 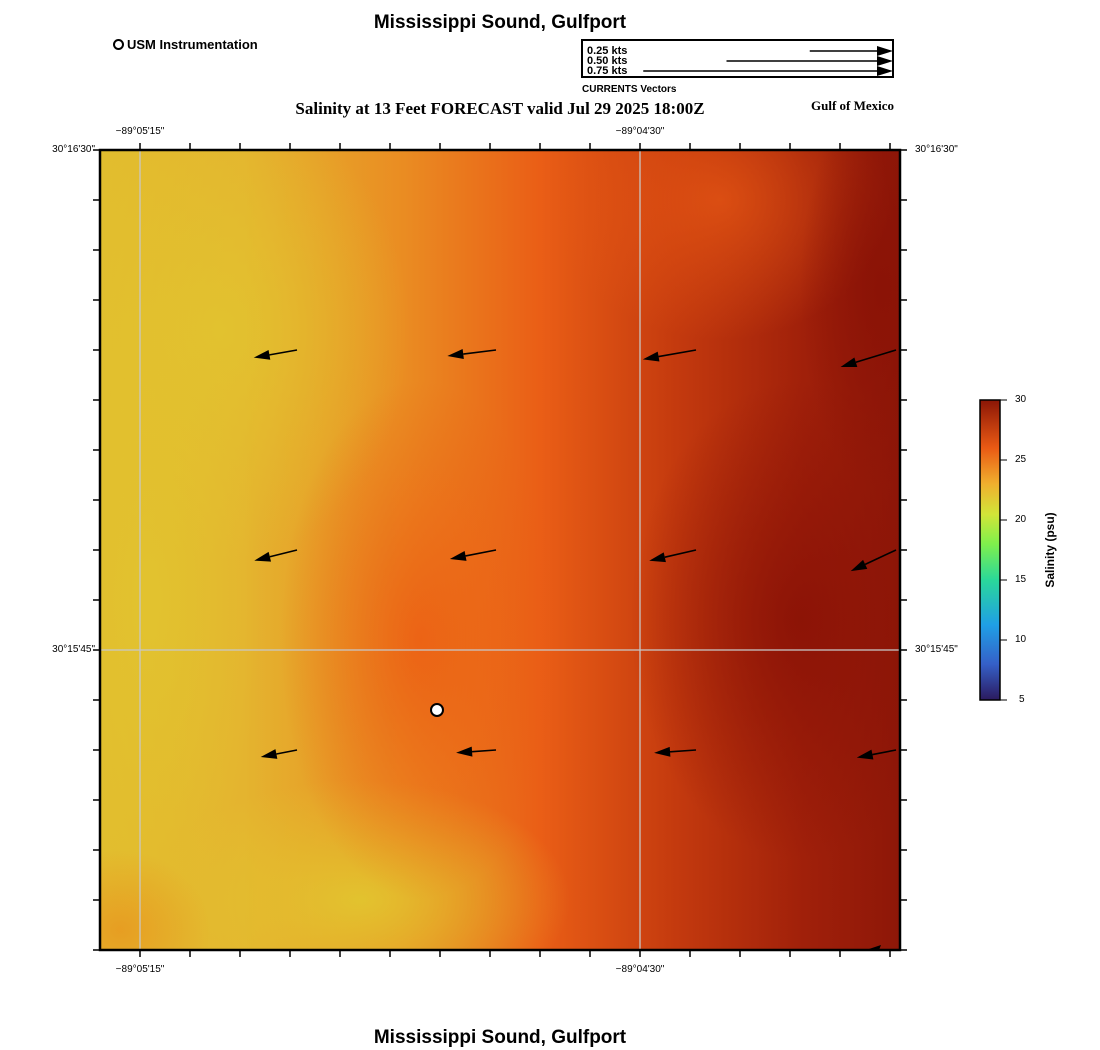 What do you see at coordinates (640, 969) in the screenshot?
I see `lon-label-bottom-2: −89°04'30"` at bounding box center [640, 969].